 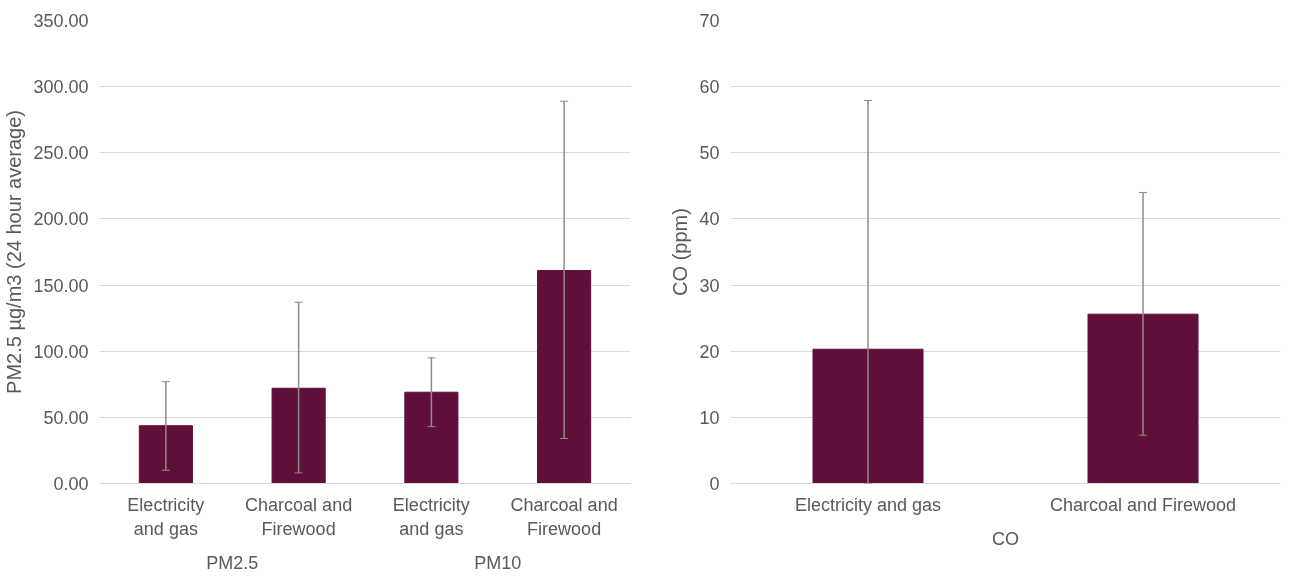 What do you see at coordinates (61, 219) in the screenshot?
I see `y-tick-label: 200.00` at bounding box center [61, 219].